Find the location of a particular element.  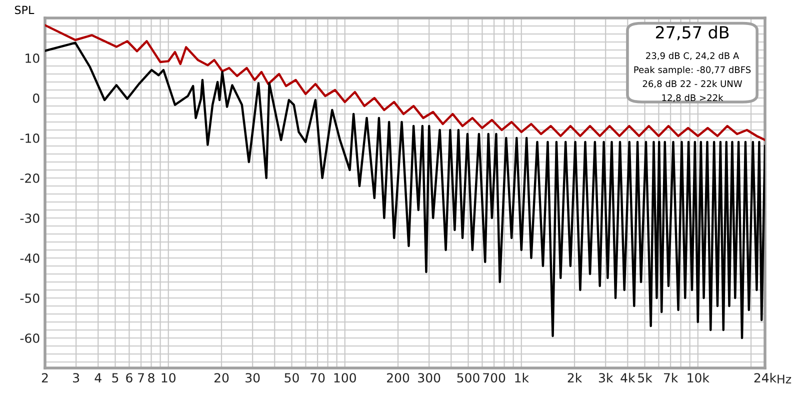

x-tick-label: 30 is located at coordinates (253, 378).